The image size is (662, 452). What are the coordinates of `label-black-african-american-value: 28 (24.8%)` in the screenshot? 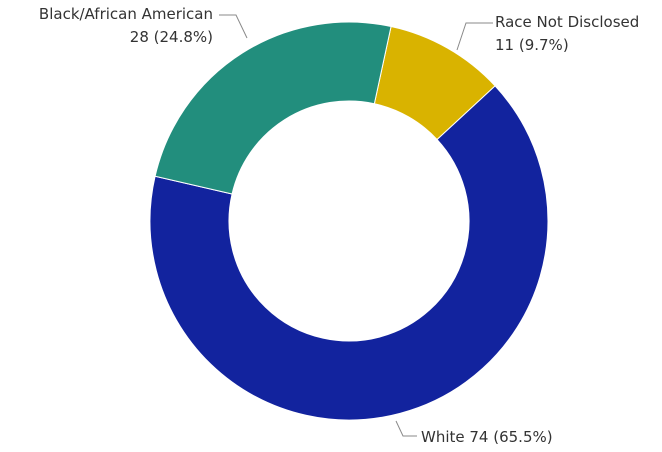 It's located at (171, 37).